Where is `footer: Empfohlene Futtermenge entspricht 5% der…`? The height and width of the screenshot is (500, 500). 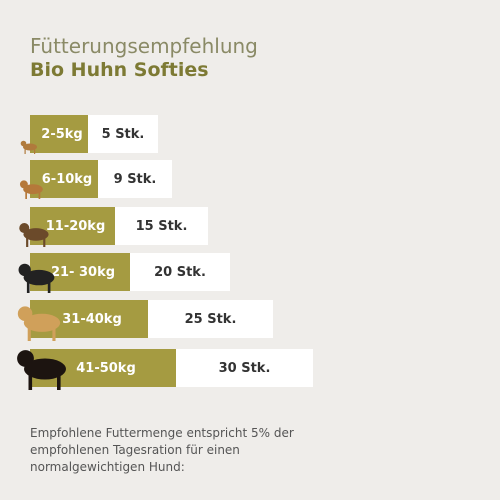
footer: Empfohlene Futtermenge entspricht 5% der… is located at coordinates (162, 450).